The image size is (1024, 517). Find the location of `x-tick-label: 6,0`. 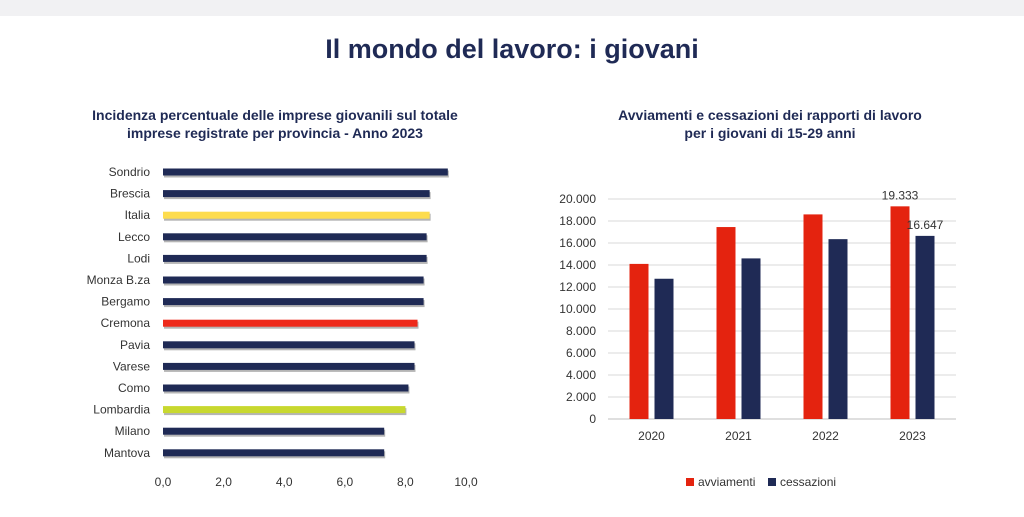

x-tick-label: 6,0 is located at coordinates (344, 482).